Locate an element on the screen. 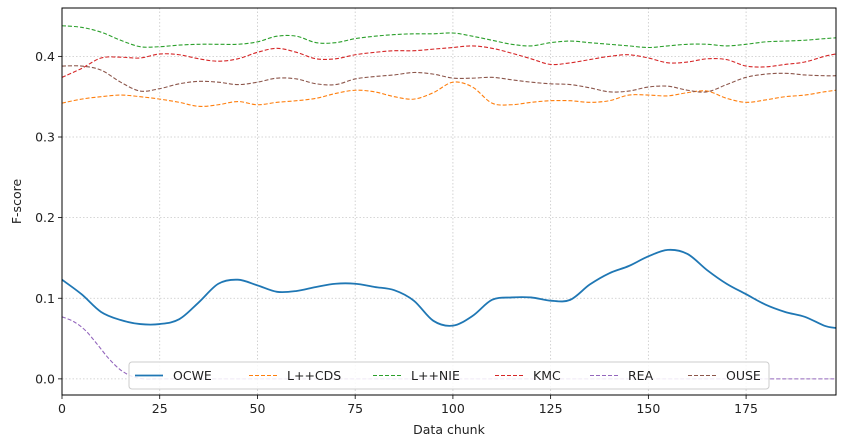  legend: OCWE L++CDS L++NIE KMC REA OUSE is located at coordinates (449, 375).